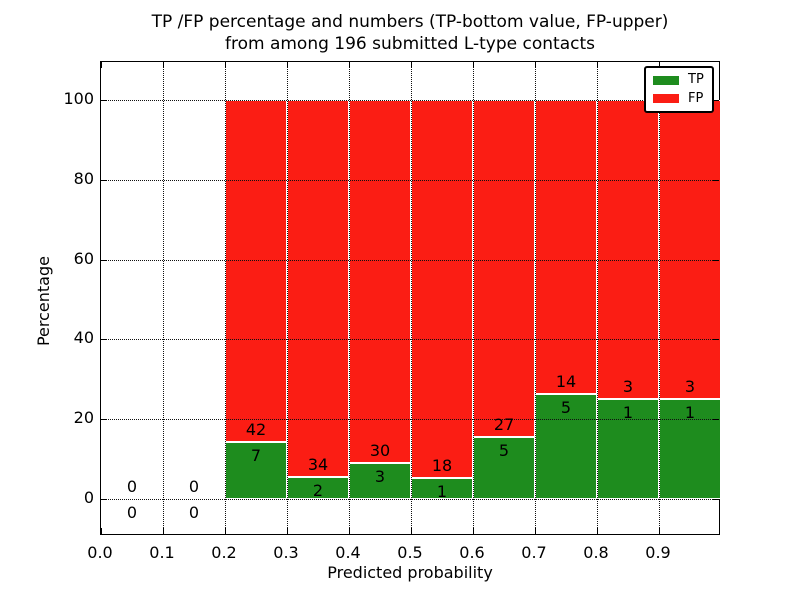  I want to click on x-tick-label: 0.3, so click(286, 552).